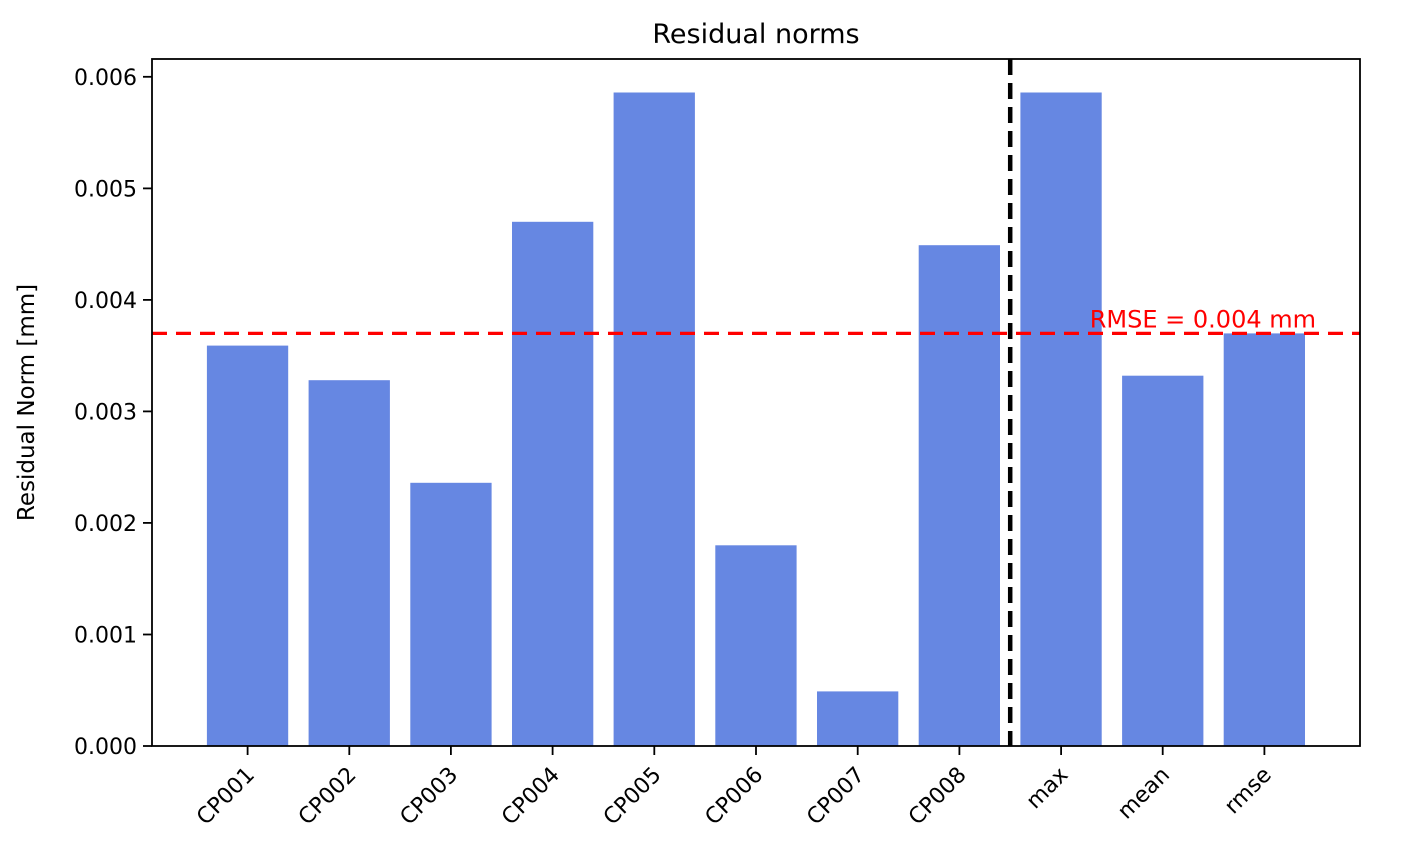 The width and height of the screenshot is (1419, 859). Describe the element at coordinates (959, 495) in the screenshot. I see `bar-CP008` at that location.